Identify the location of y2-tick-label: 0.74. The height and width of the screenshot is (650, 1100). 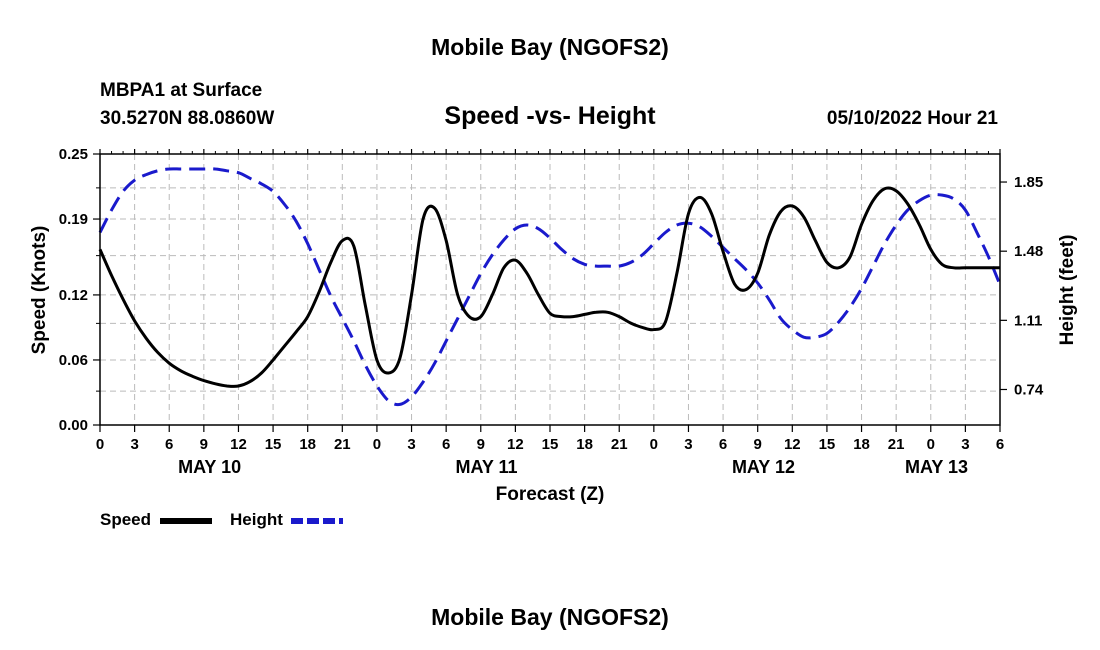
(1029, 389).